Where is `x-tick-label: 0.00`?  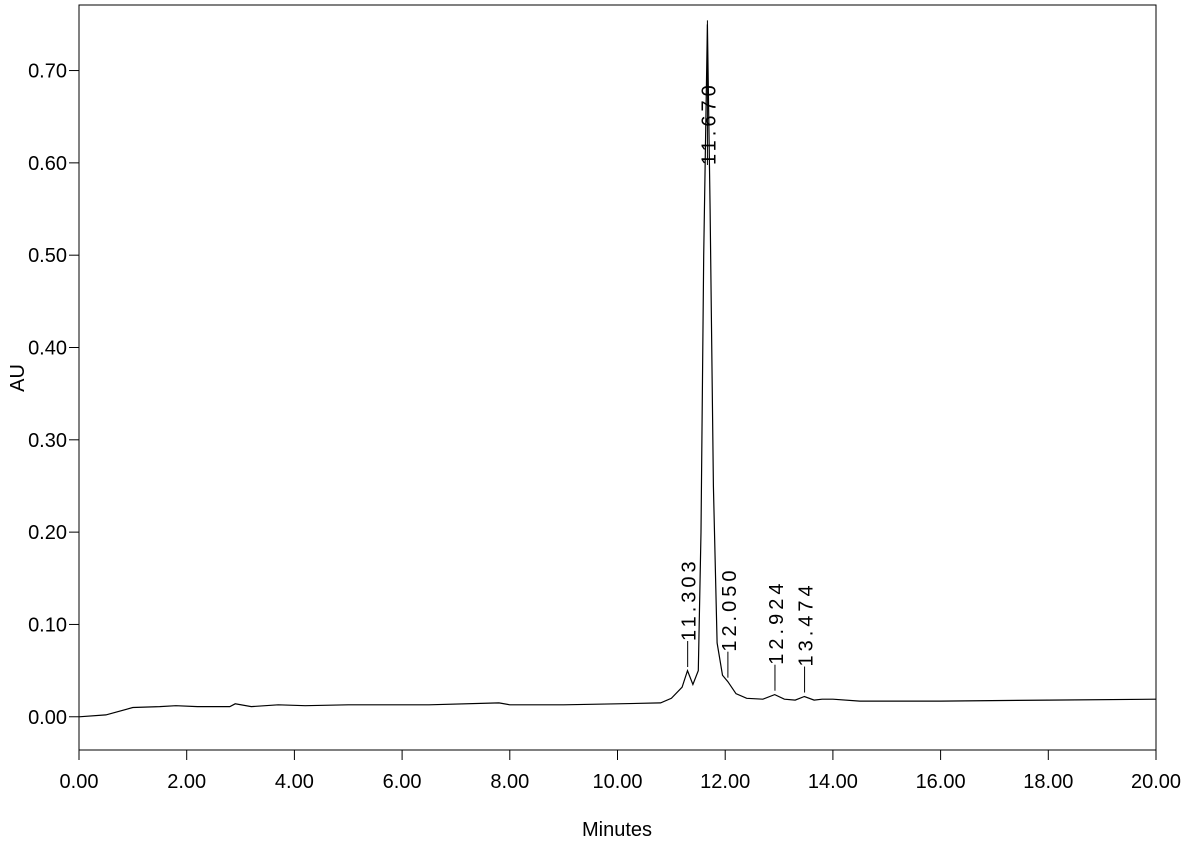
x-tick-label: 0.00 is located at coordinates (79, 782).